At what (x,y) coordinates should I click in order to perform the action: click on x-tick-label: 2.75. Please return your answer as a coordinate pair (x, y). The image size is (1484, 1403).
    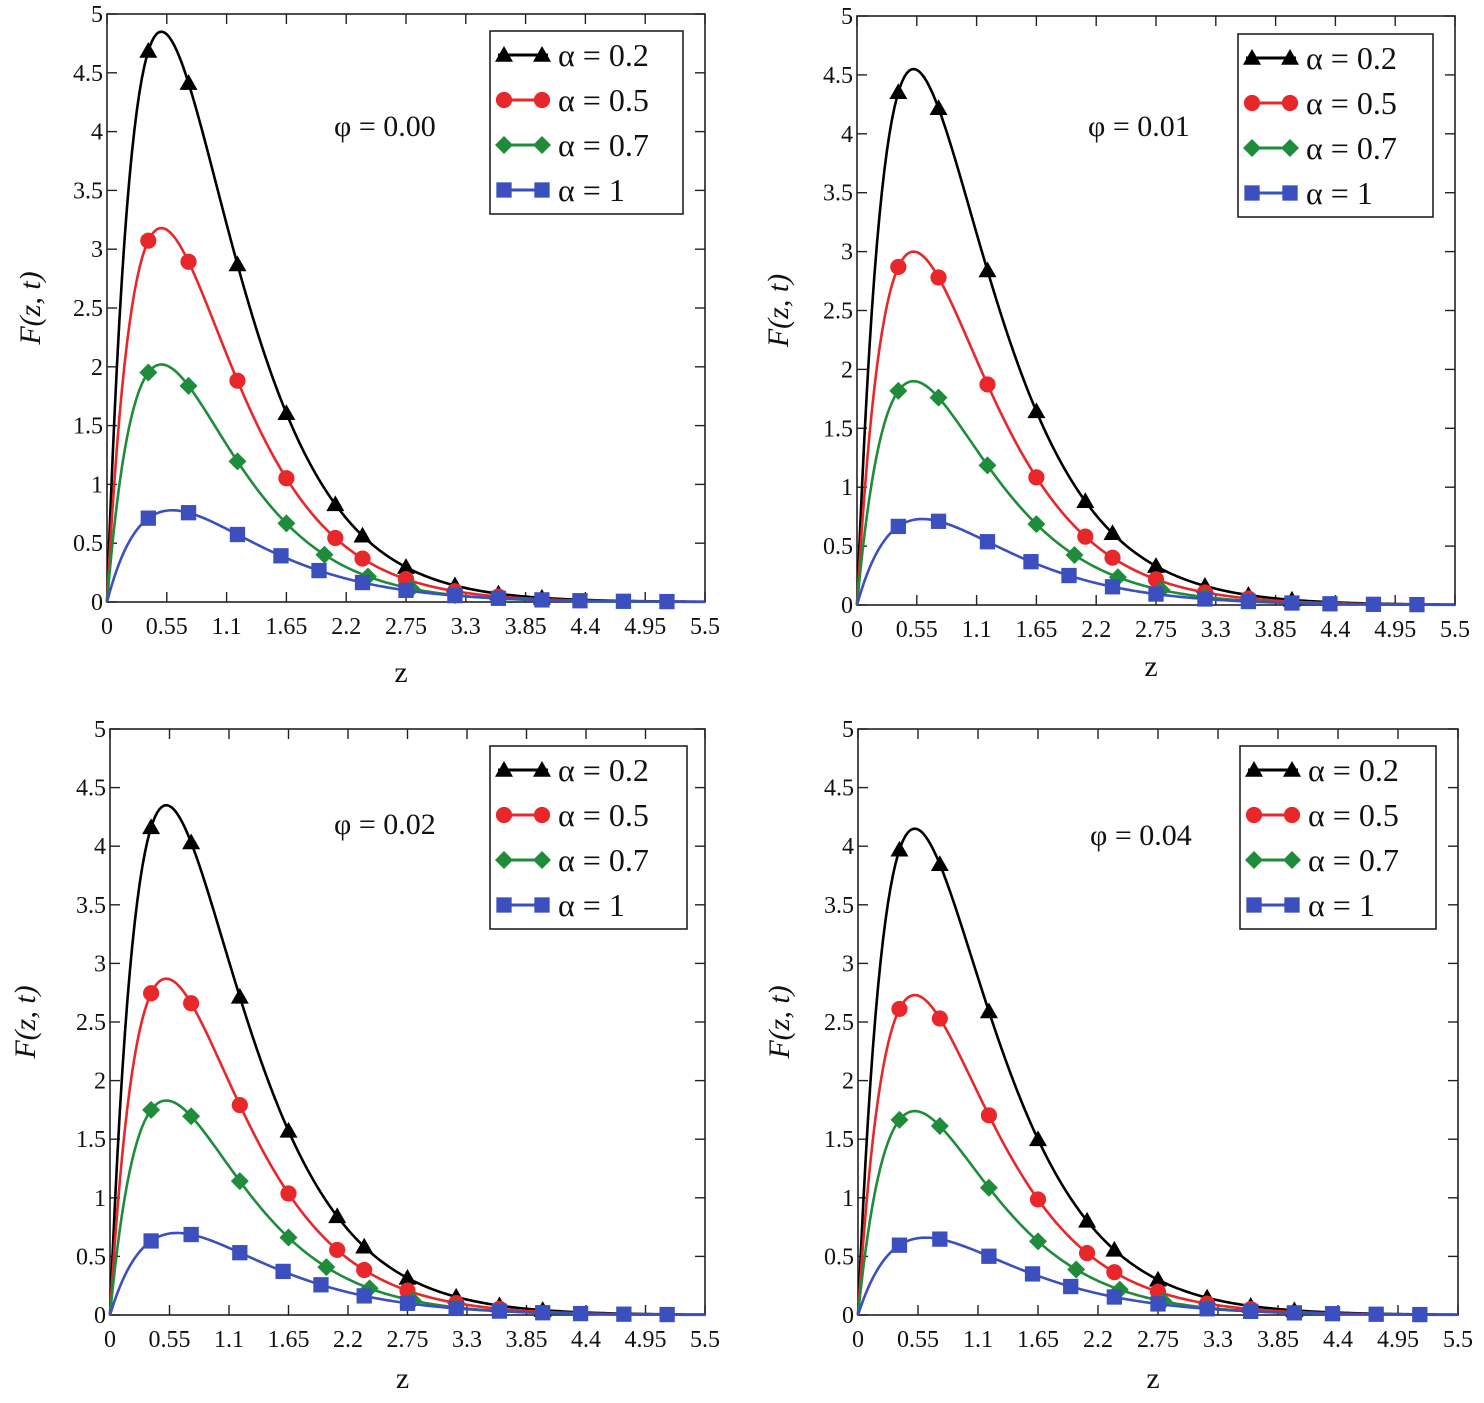
    Looking at the image, I should click on (408, 1340).